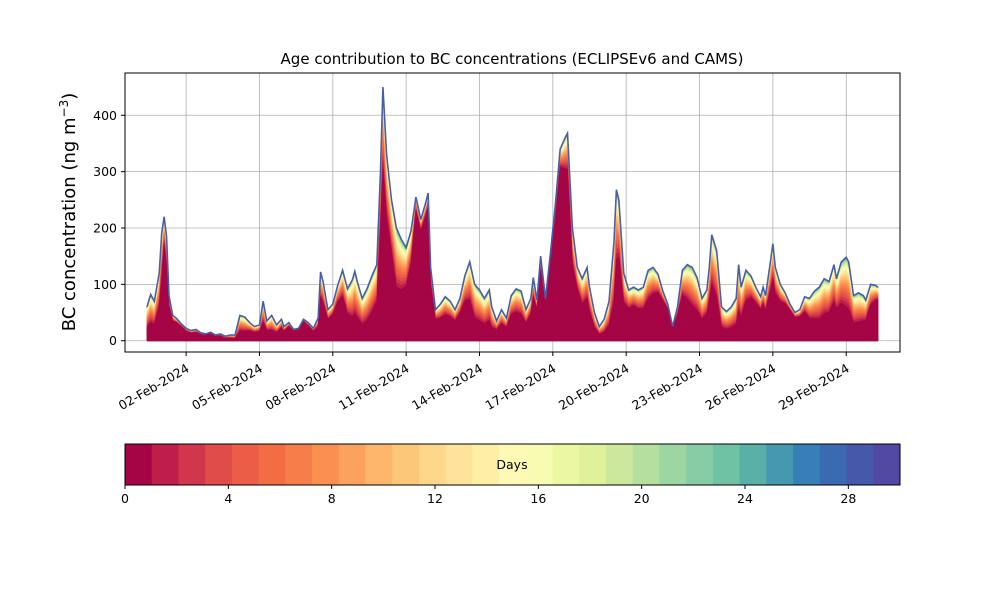  I want to click on colorbar-frame, so click(512, 464).